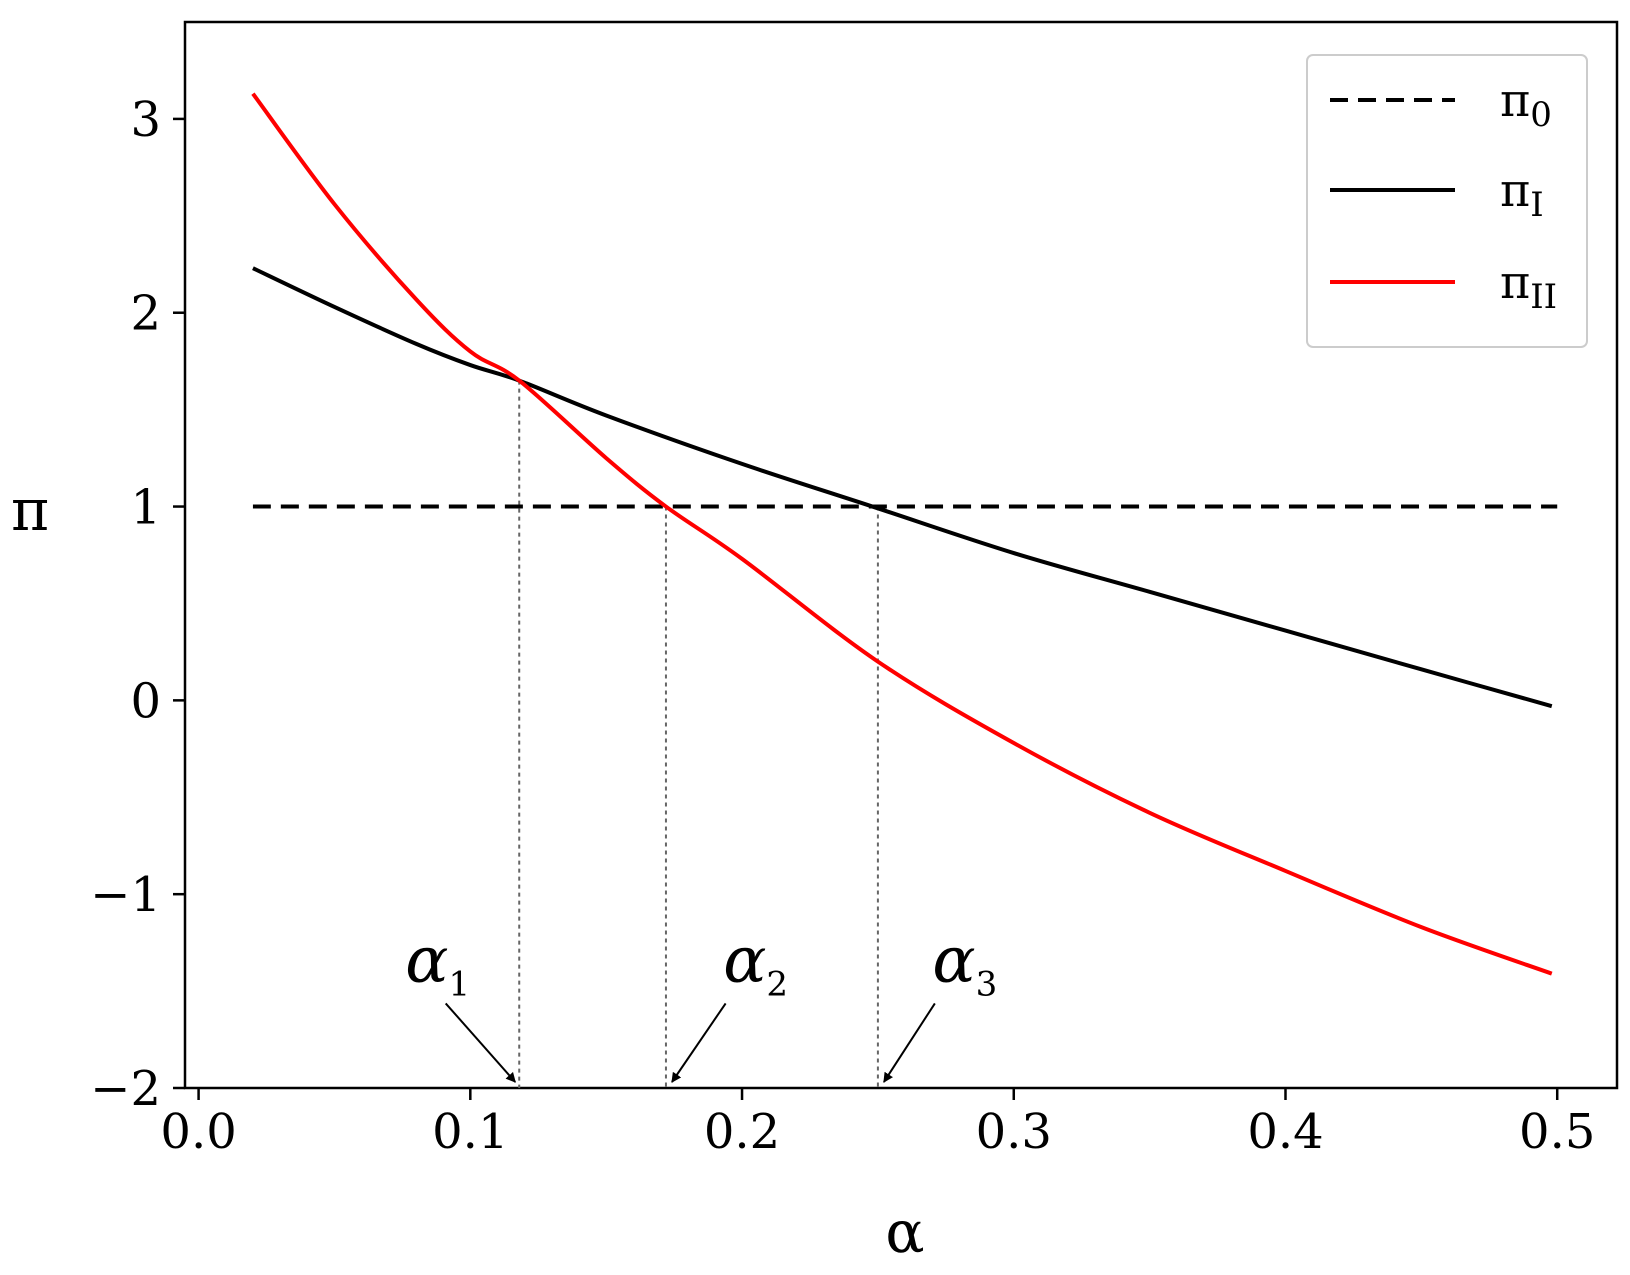 This screenshot has height=1275, width=1630. I want to click on legend-label-pi1: πI, so click(1522, 194).